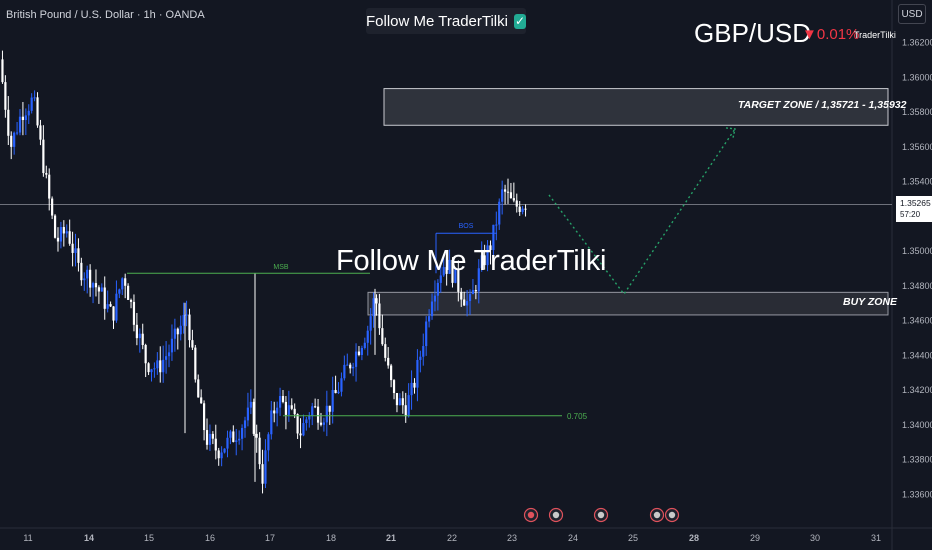 The image size is (932, 550). I want to click on y-tick-label: 1.33600, so click(917, 495).